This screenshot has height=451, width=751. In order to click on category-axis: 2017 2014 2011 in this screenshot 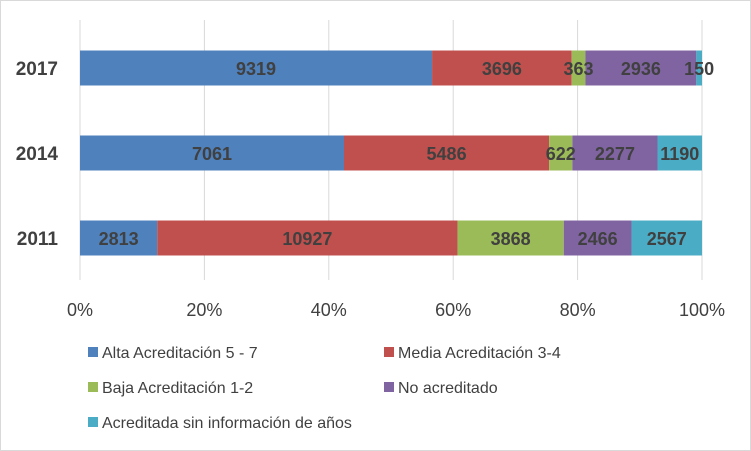, I will do `click(37, 154)`.